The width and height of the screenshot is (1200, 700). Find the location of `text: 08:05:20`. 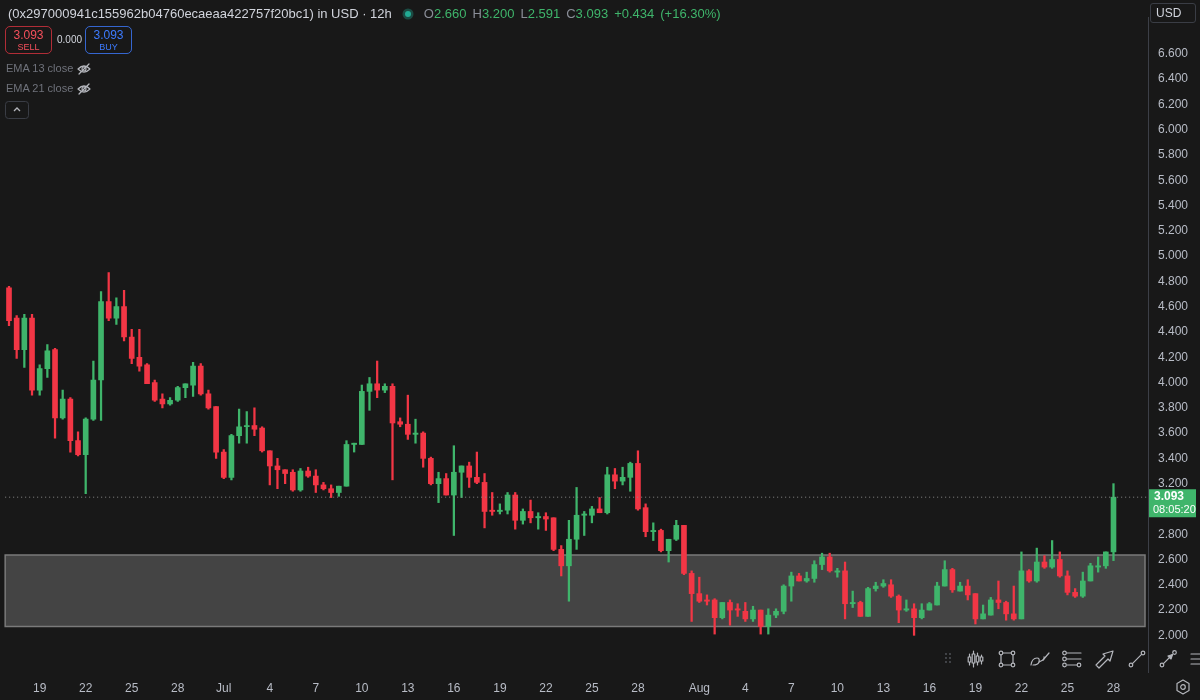

text: 08:05:20 is located at coordinates (1174, 509).